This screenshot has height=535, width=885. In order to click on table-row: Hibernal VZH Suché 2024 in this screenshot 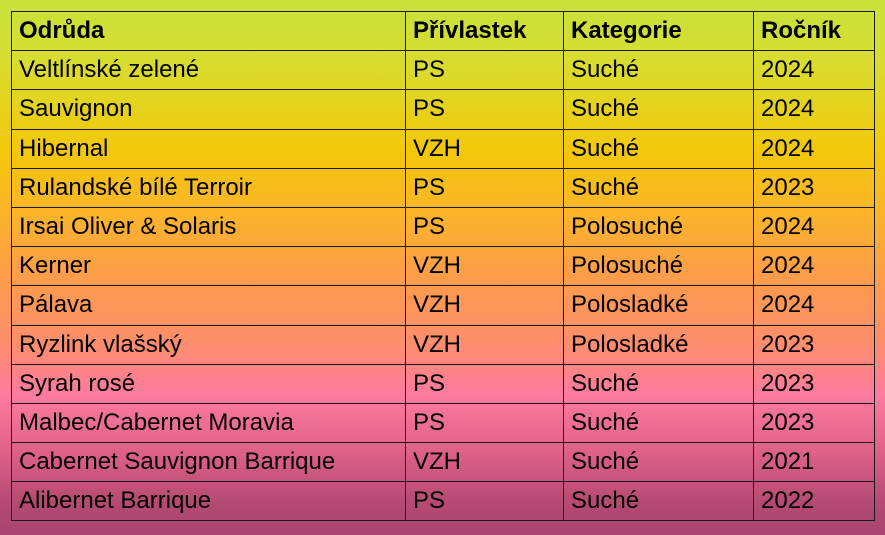, I will do `click(443, 148)`.